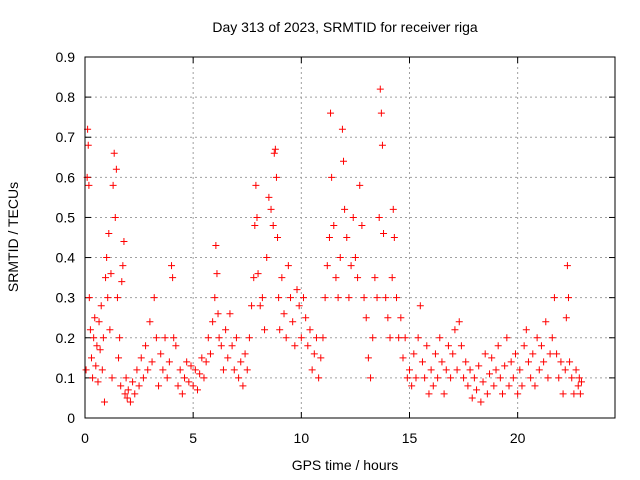  What do you see at coordinates (85, 438) in the screenshot?
I see `x-tick-label: 0` at bounding box center [85, 438].